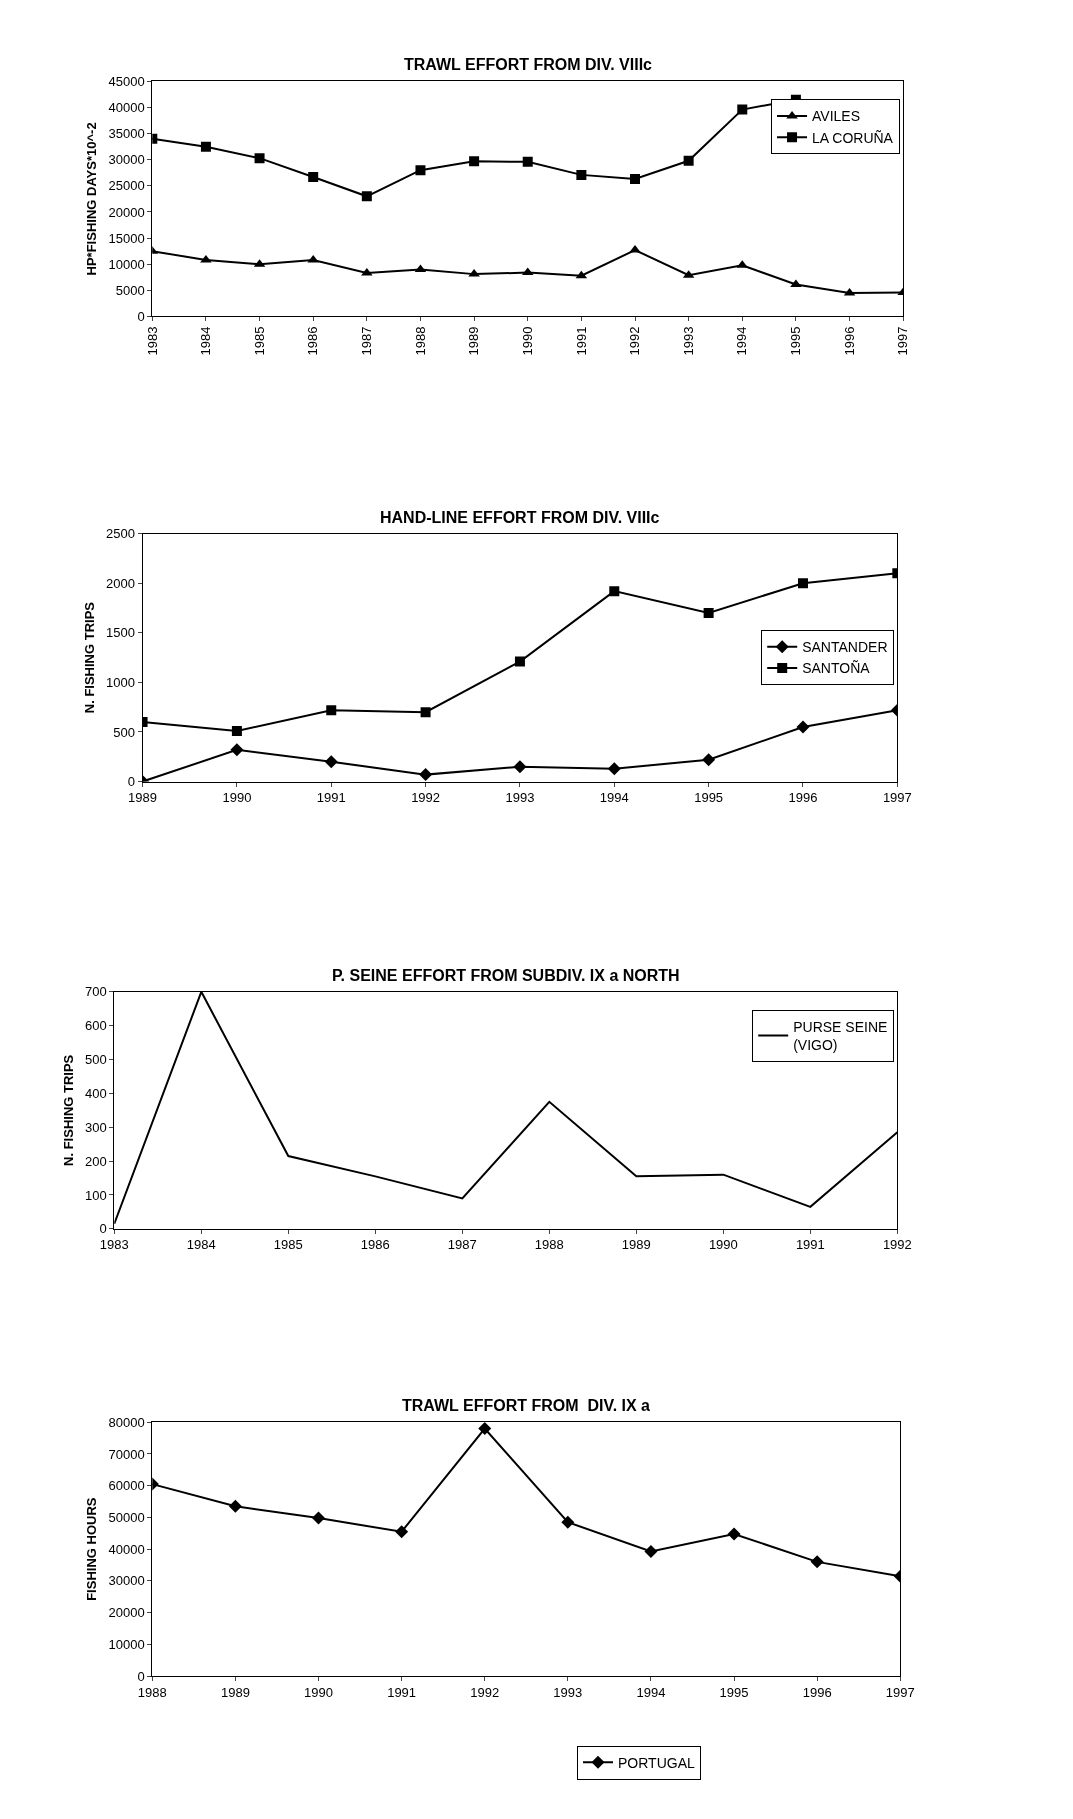 The width and height of the screenshot is (1073, 1819). I want to click on x-tick-label: 1987, so click(462, 1245).